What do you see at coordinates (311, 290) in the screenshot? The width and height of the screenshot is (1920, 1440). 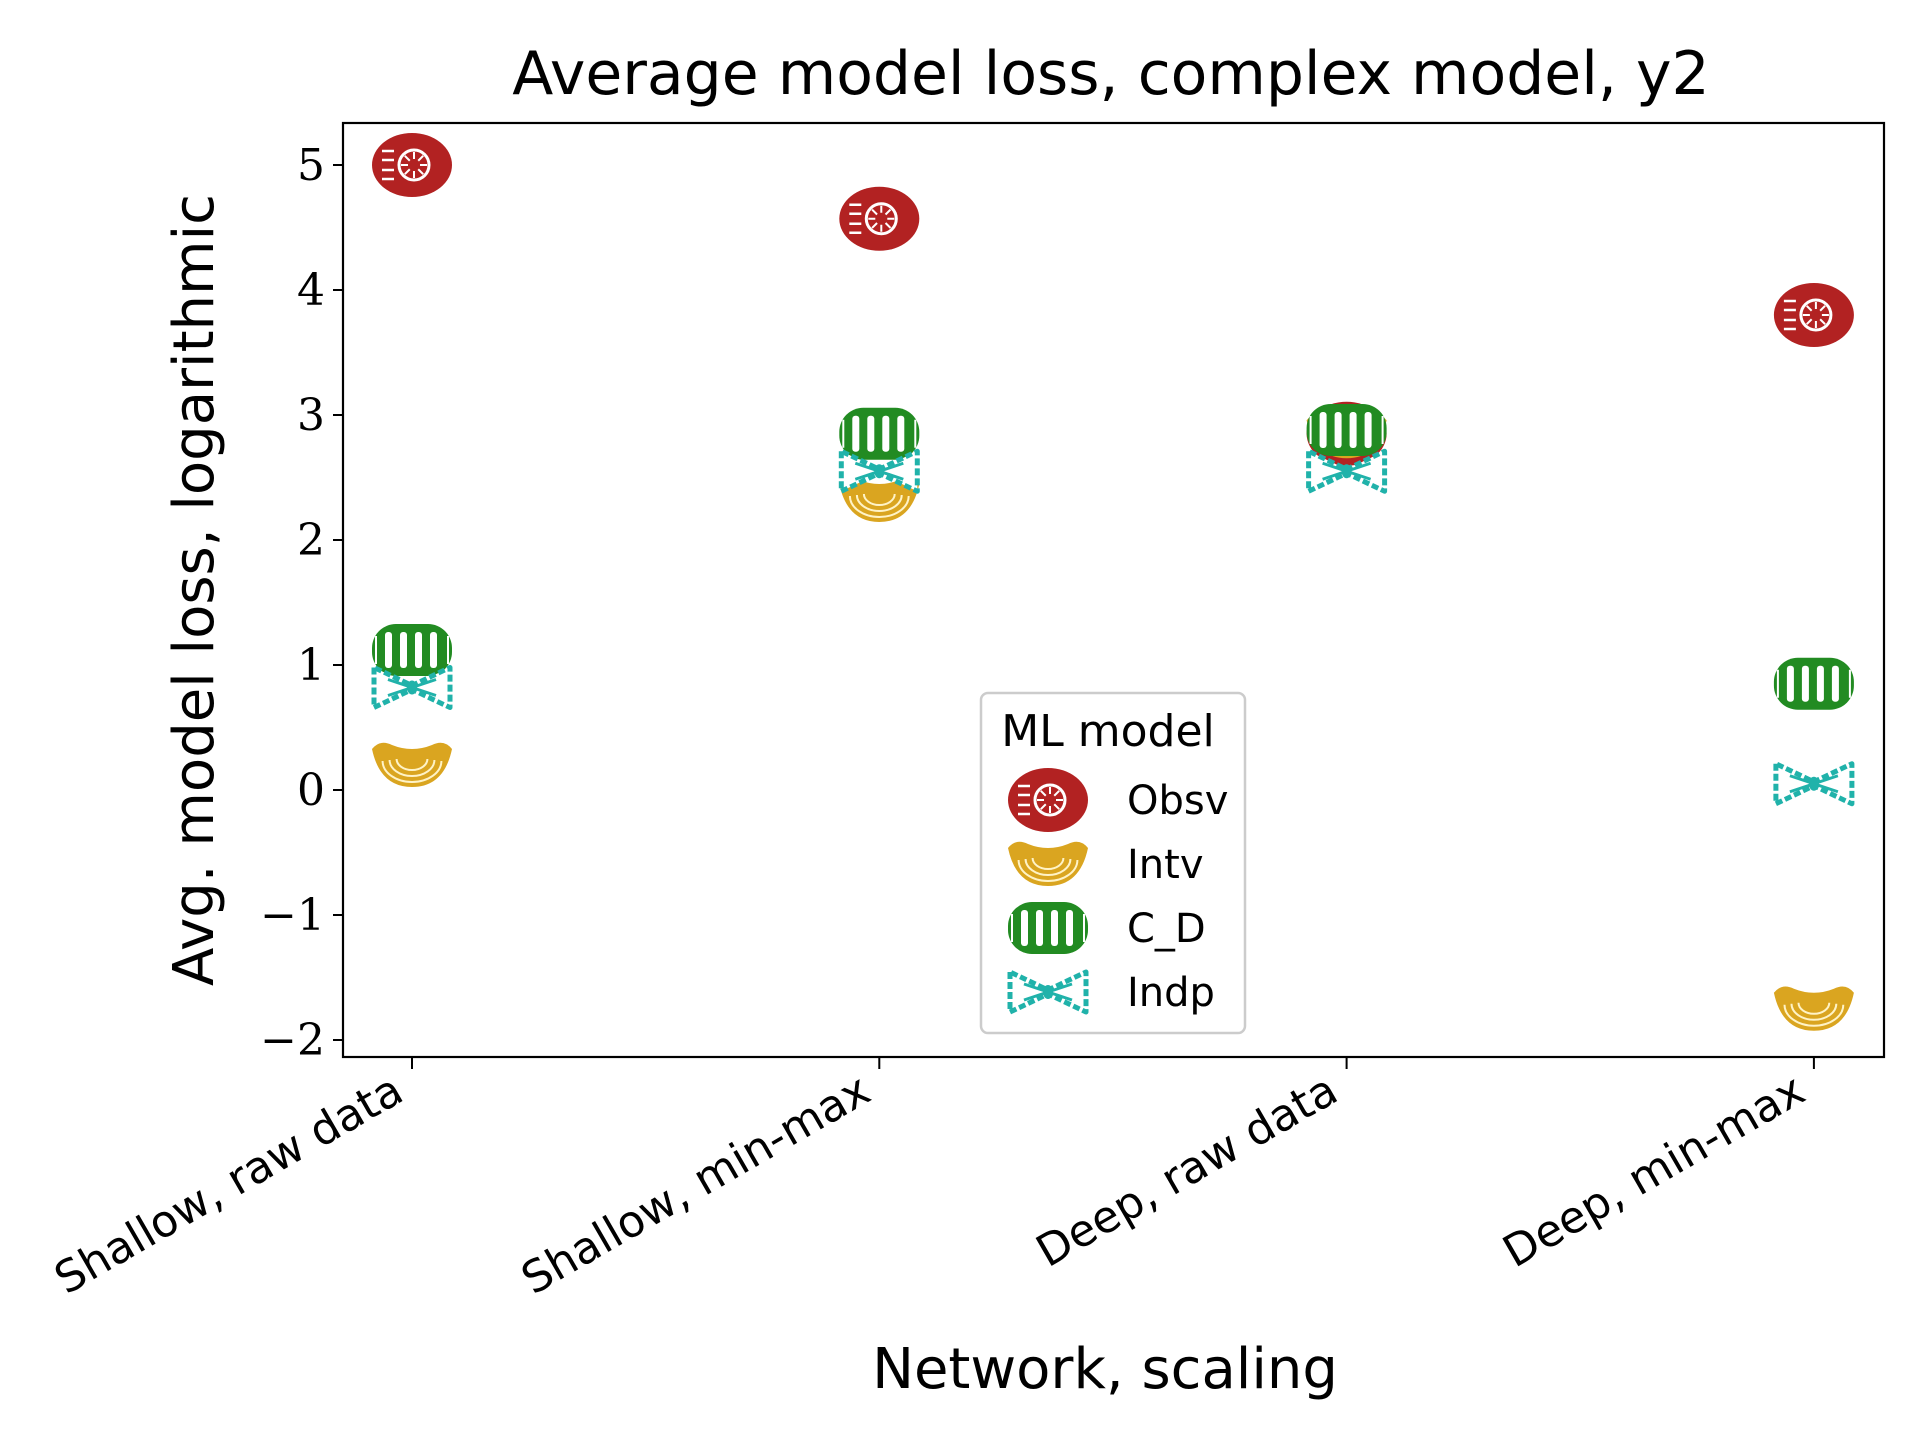 I see `y-tick-label: 4` at bounding box center [311, 290].